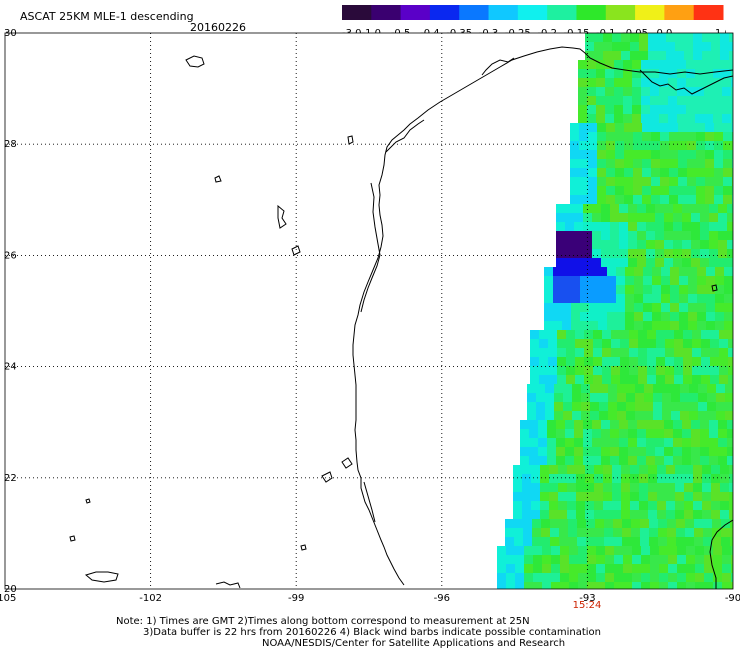  Describe the element at coordinates (721, 554) in the screenshot. I see `yucatan-coast-path` at that location.